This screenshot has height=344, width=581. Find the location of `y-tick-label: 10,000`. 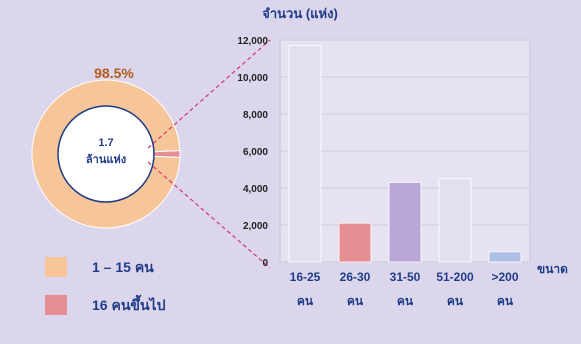

y-tick-label: 10,000 is located at coordinates (252, 78).